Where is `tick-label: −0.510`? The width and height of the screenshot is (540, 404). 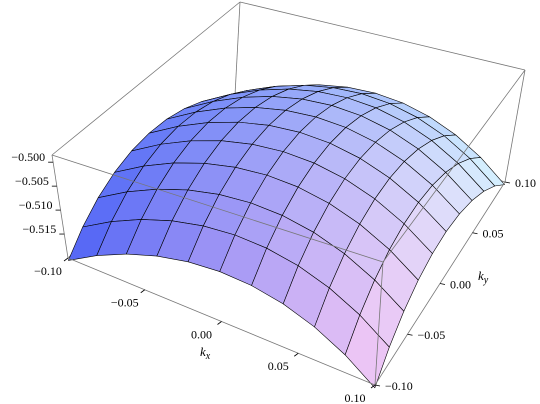
tick-label: −0.510 is located at coordinates (36, 205).